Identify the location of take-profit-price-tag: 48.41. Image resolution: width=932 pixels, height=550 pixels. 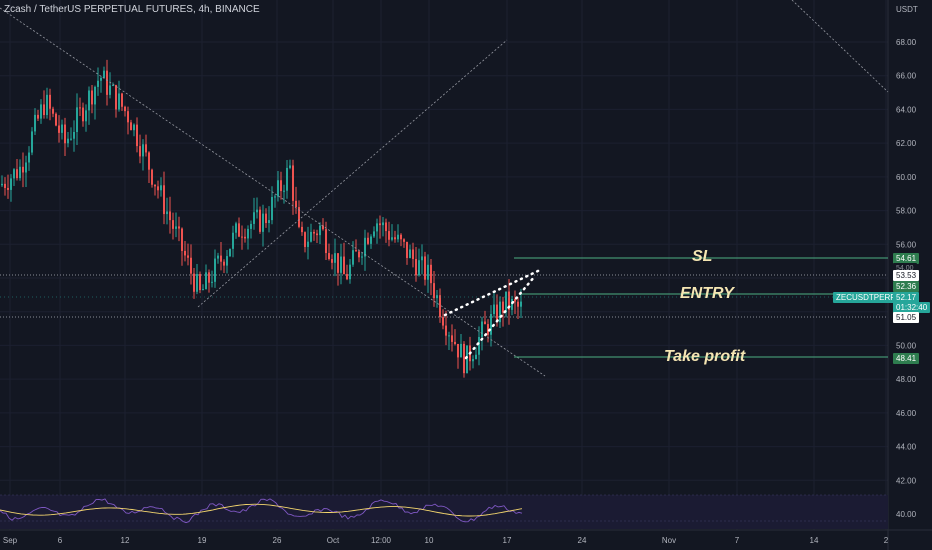
(906, 358).